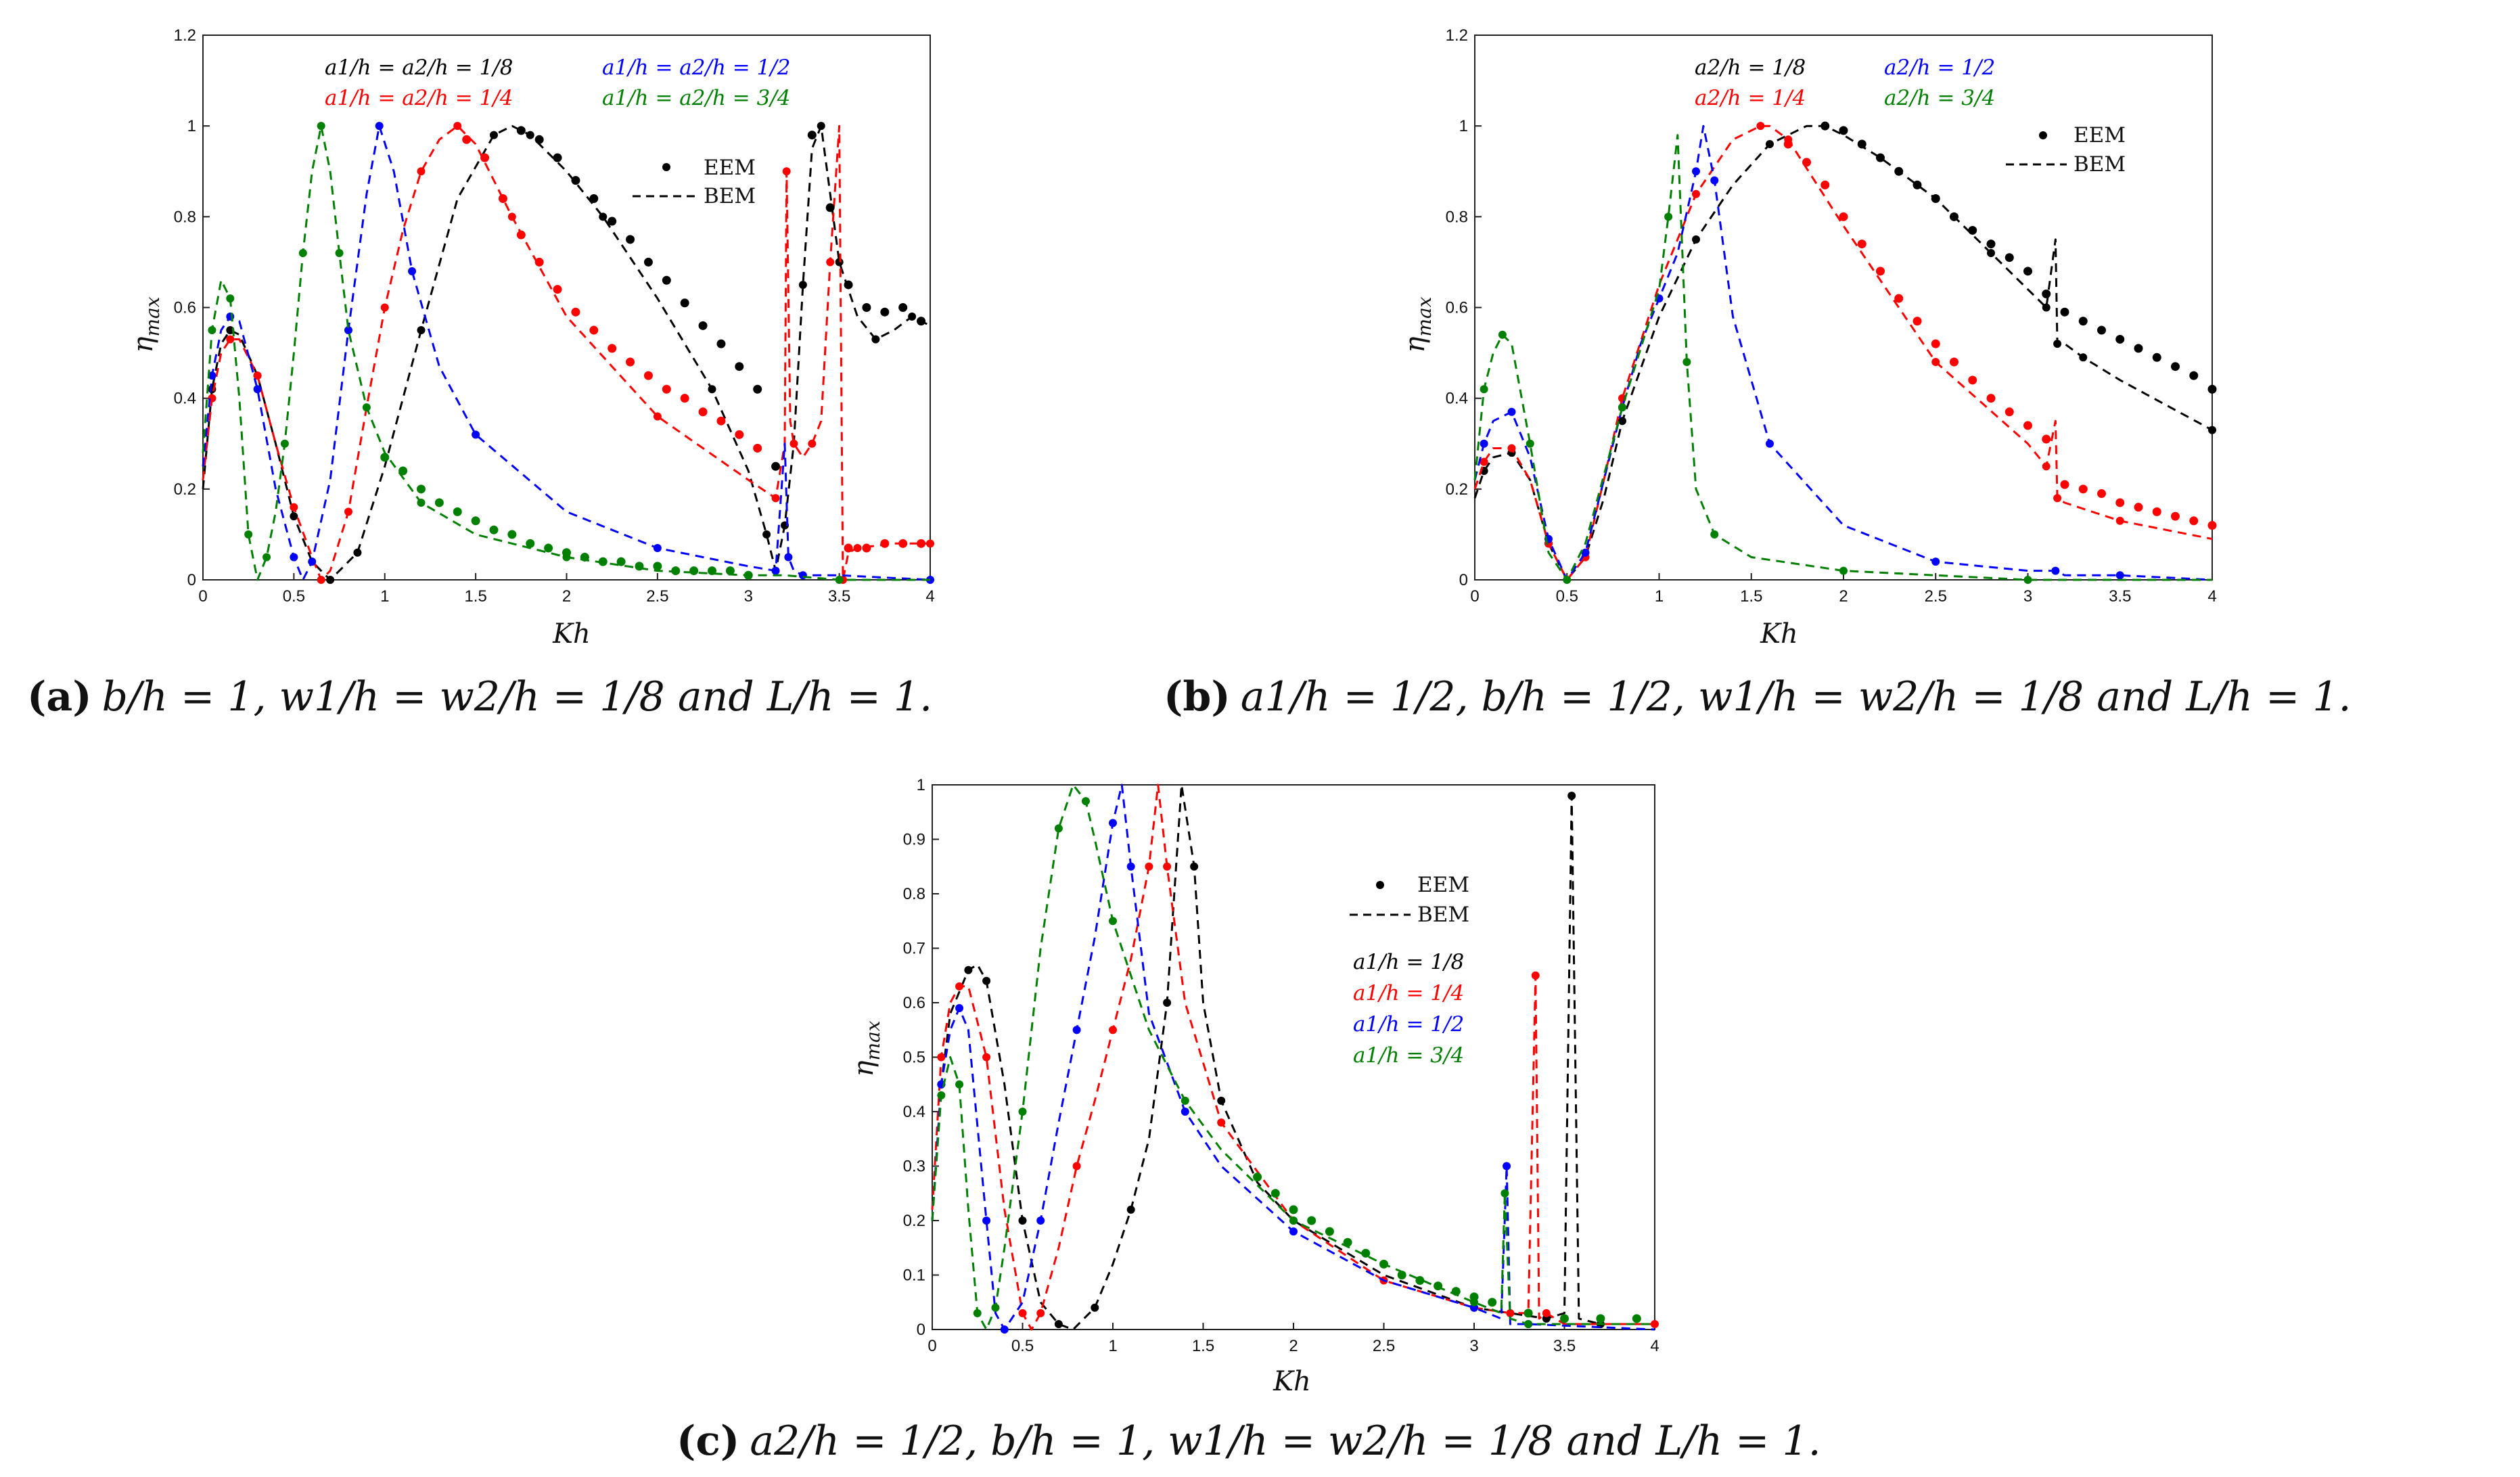 The image size is (2520, 1477). What do you see at coordinates (914, 1112) in the screenshot?
I see `panel-c-ytick-label: 0.4` at bounding box center [914, 1112].